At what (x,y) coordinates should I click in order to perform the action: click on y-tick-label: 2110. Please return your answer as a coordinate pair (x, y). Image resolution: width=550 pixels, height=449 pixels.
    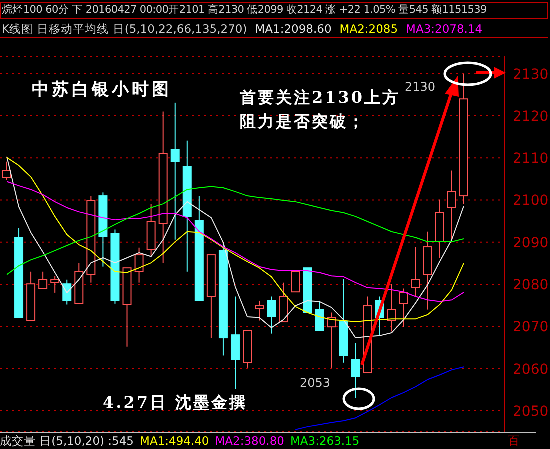
    Looking at the image, I should click on (531, 159).